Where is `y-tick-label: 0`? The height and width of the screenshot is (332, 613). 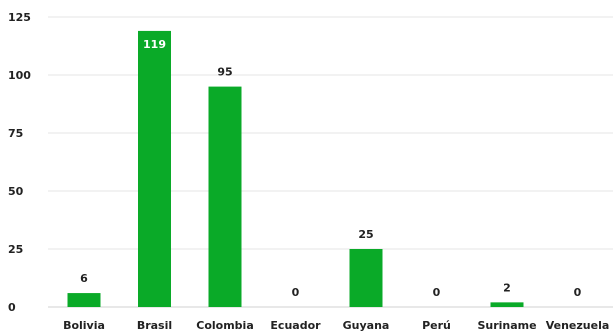 y-tick-label: 0 is located at coordinates (12, 307).